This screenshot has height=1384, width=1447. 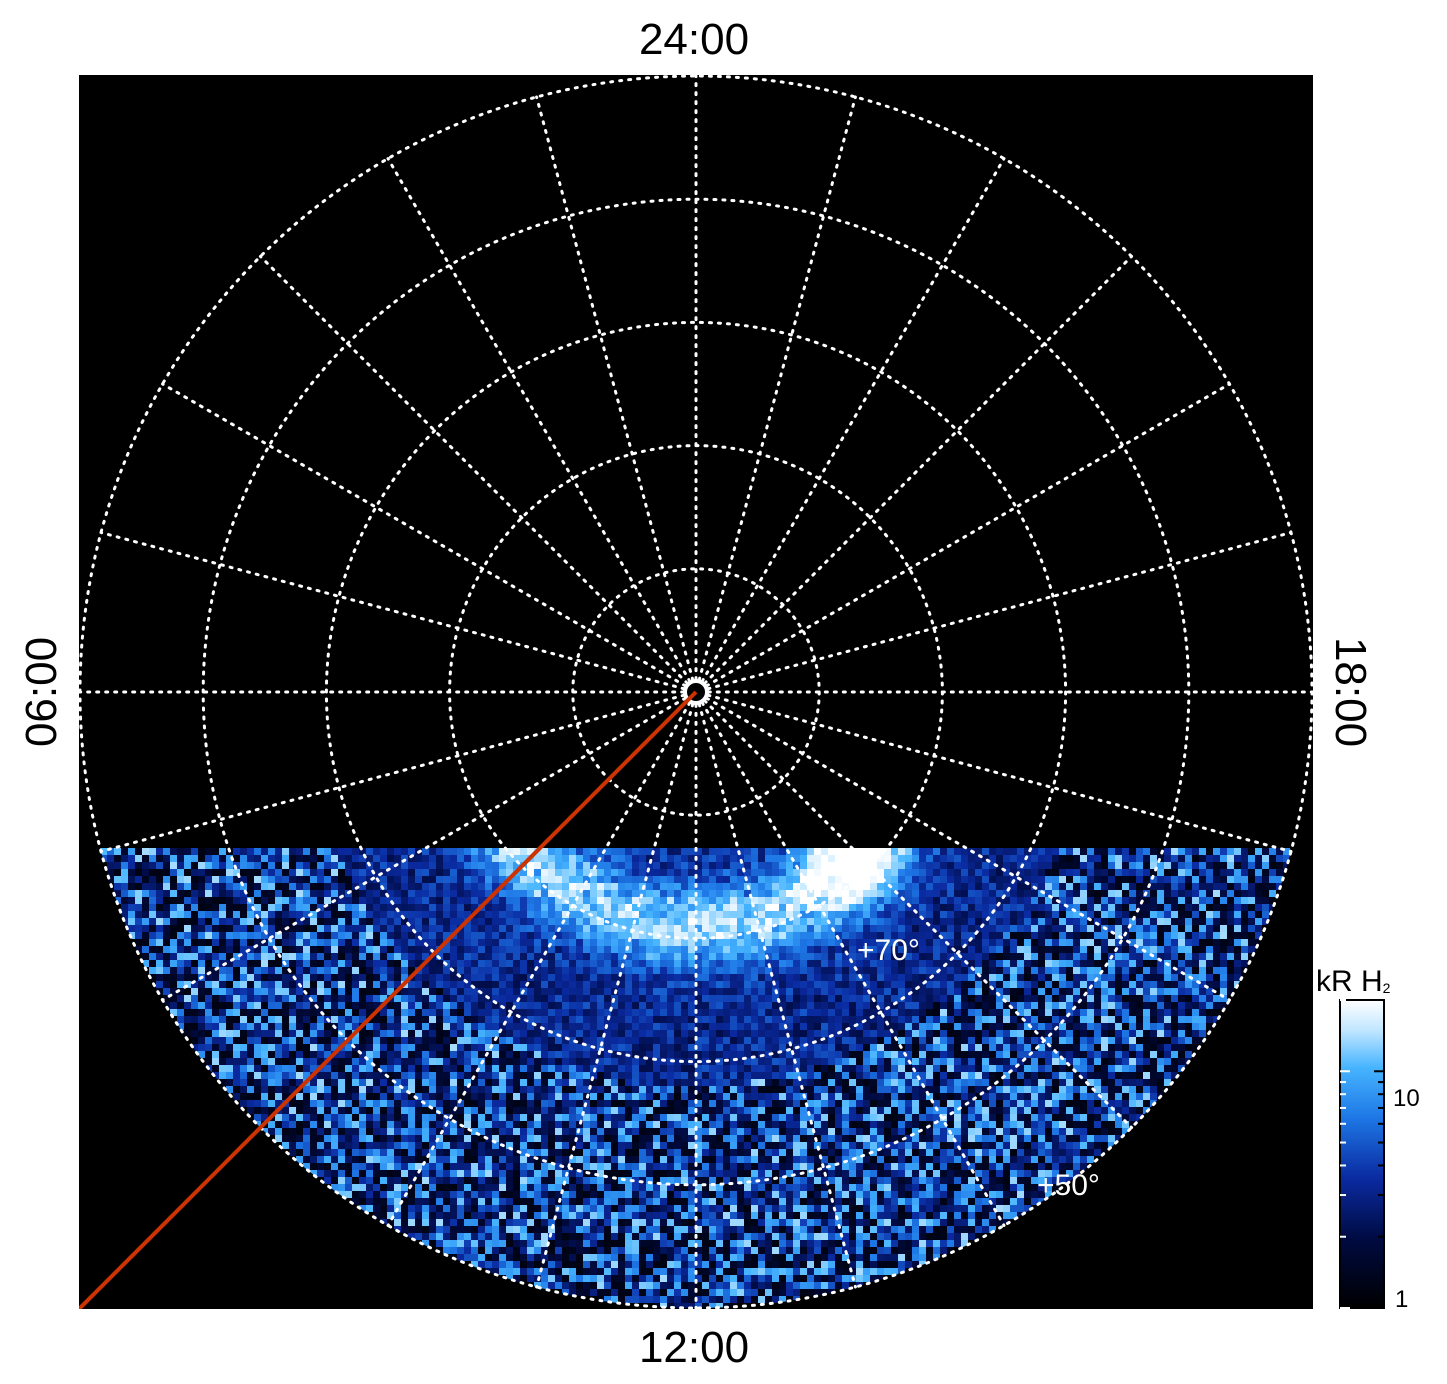 I want to click on colorbar-gradient, so click(x=1362, y=1154).